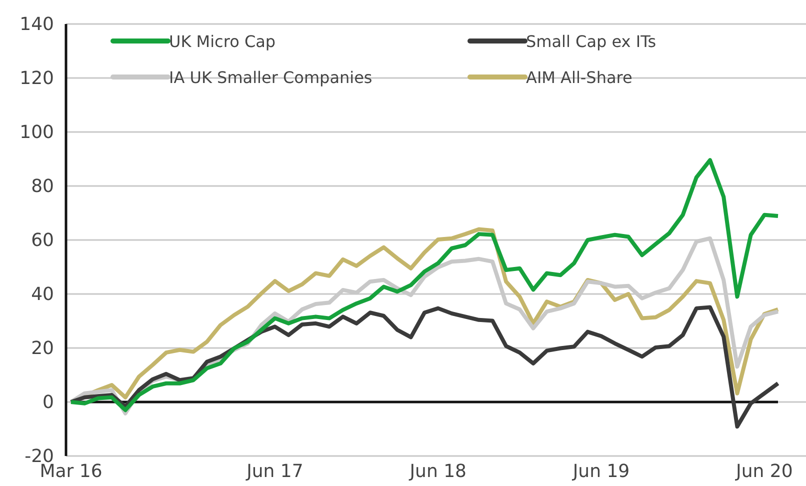 This screenshot has width=806, height=486. What do you see at coordinates (42, 294) in the screenshot?
I see `y-tick-label: 40` at bounding box center [42, 294].